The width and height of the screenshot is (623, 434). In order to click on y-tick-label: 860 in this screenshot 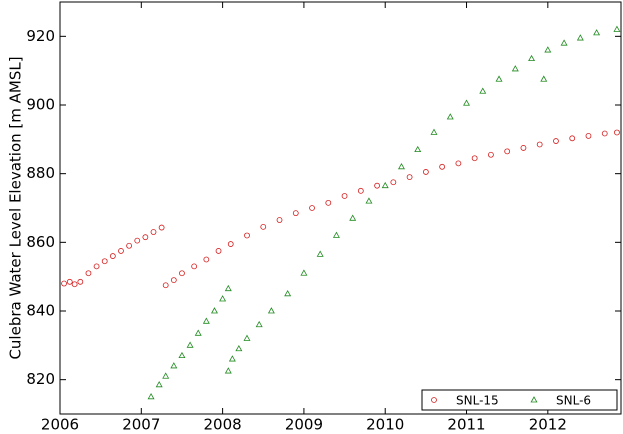, I will do `click(40, 242)`.